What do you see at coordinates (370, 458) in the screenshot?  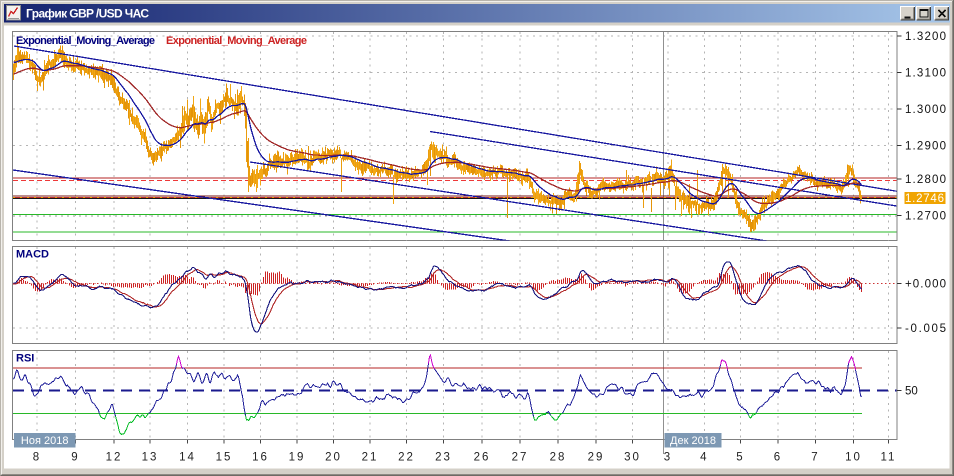 I see `svg-text: 21` at bounding box center [370, 458].